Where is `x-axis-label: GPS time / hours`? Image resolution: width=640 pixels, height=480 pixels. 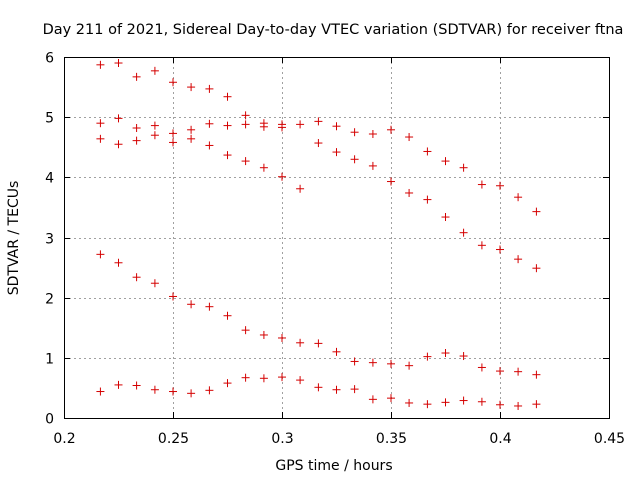
x-axis-label: GPS time / hours is located at coordinates (333, 466).